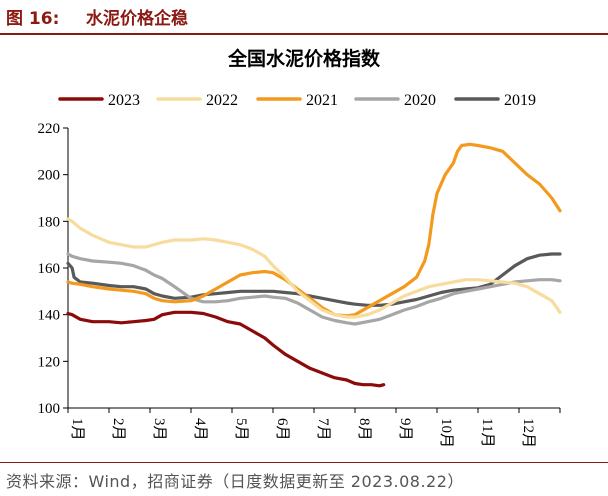  What do you see at coordinates (49, 269) in the screenshot?
I see `y-tick-label: 160` at bounding box center [49, 269].